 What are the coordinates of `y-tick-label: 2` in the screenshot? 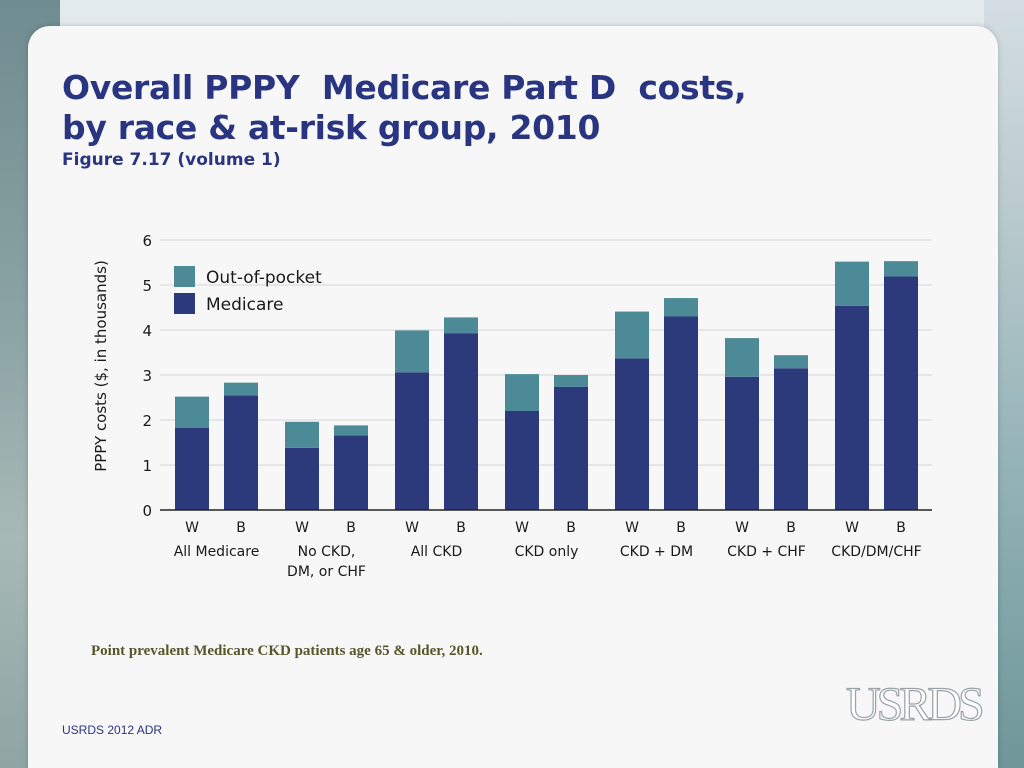 It's located at (147, 421).